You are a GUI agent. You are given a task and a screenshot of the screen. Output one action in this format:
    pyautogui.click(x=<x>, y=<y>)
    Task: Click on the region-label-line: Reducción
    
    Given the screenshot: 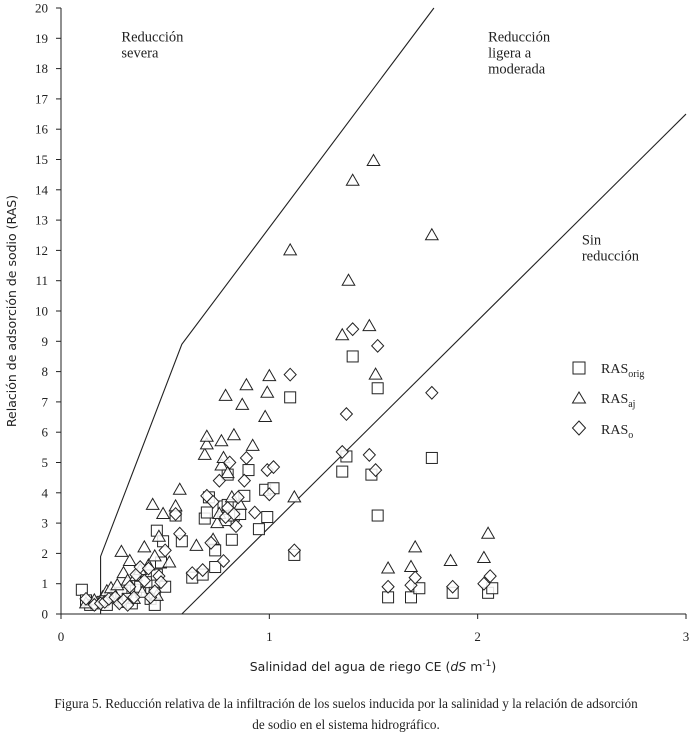 What is the action you would take?
    pyautogui.click(x=152, y=37)
    